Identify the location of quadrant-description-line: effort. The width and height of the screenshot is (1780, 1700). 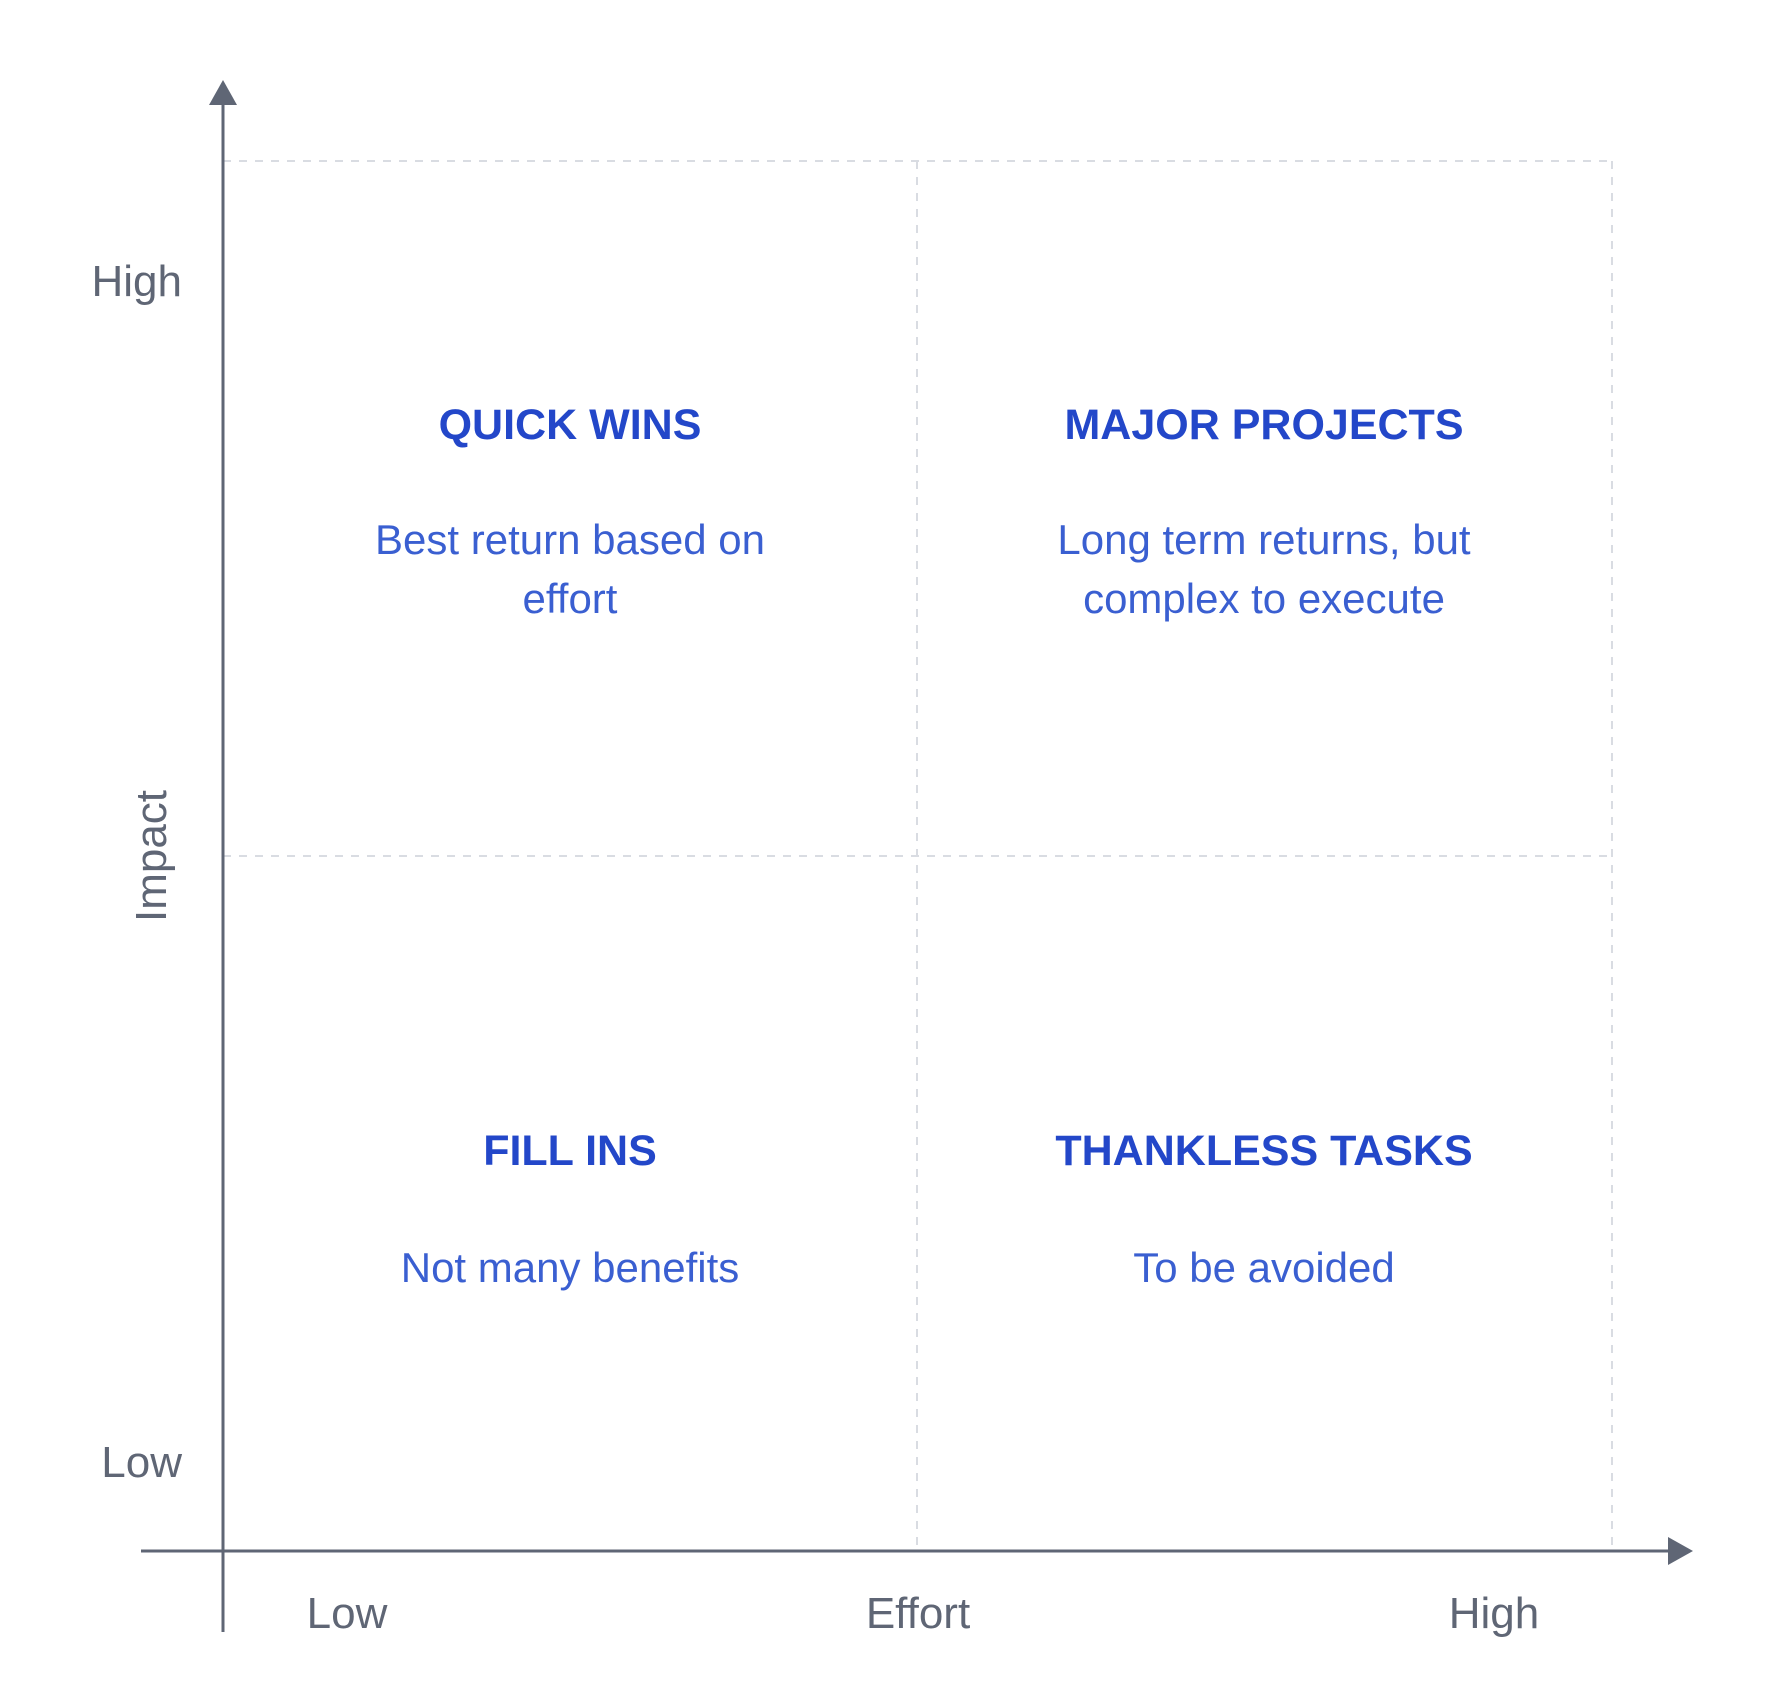
(570, 598).